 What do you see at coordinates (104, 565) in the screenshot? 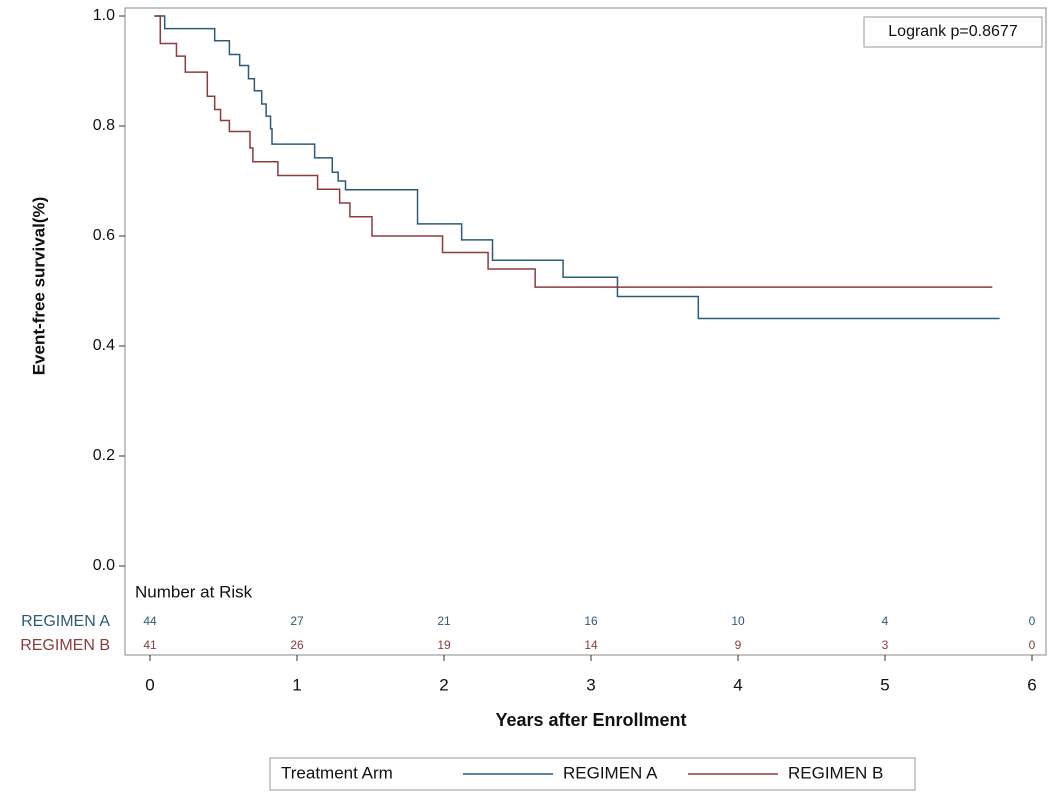
I see `y-tick-label: 0.0` at bounding box center [104, 565].